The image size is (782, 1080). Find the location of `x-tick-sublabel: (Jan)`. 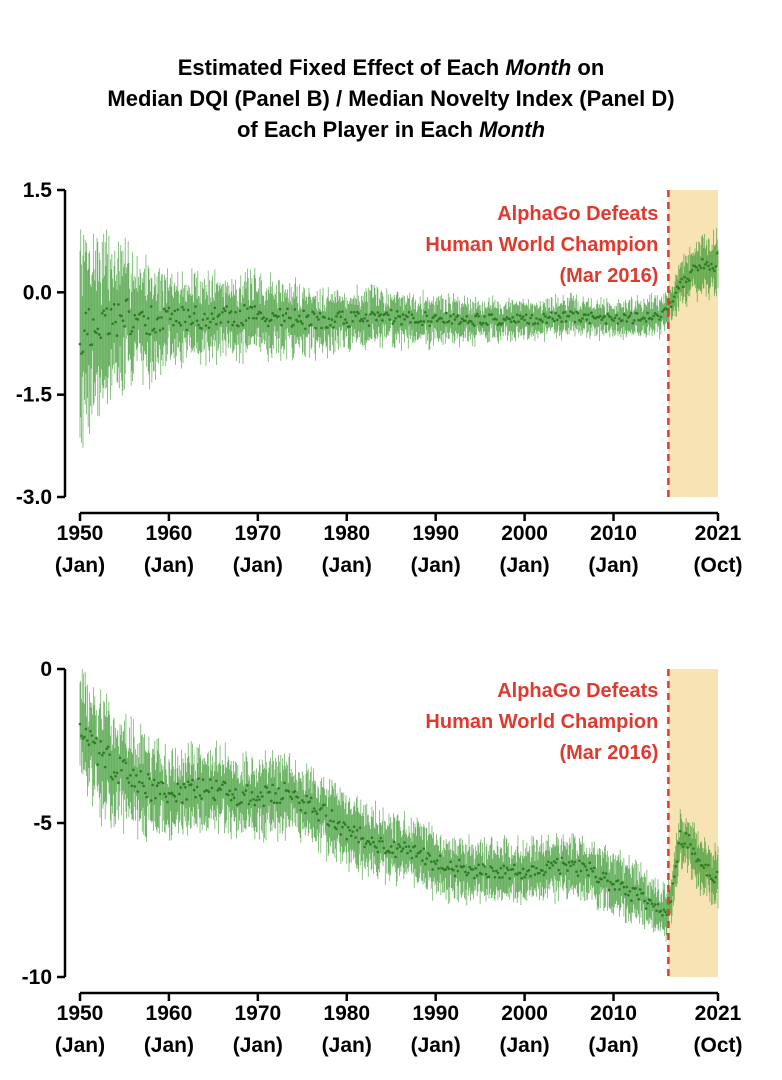

x-tick-sublabel: (Jan) is located at coordinates (347, 565).